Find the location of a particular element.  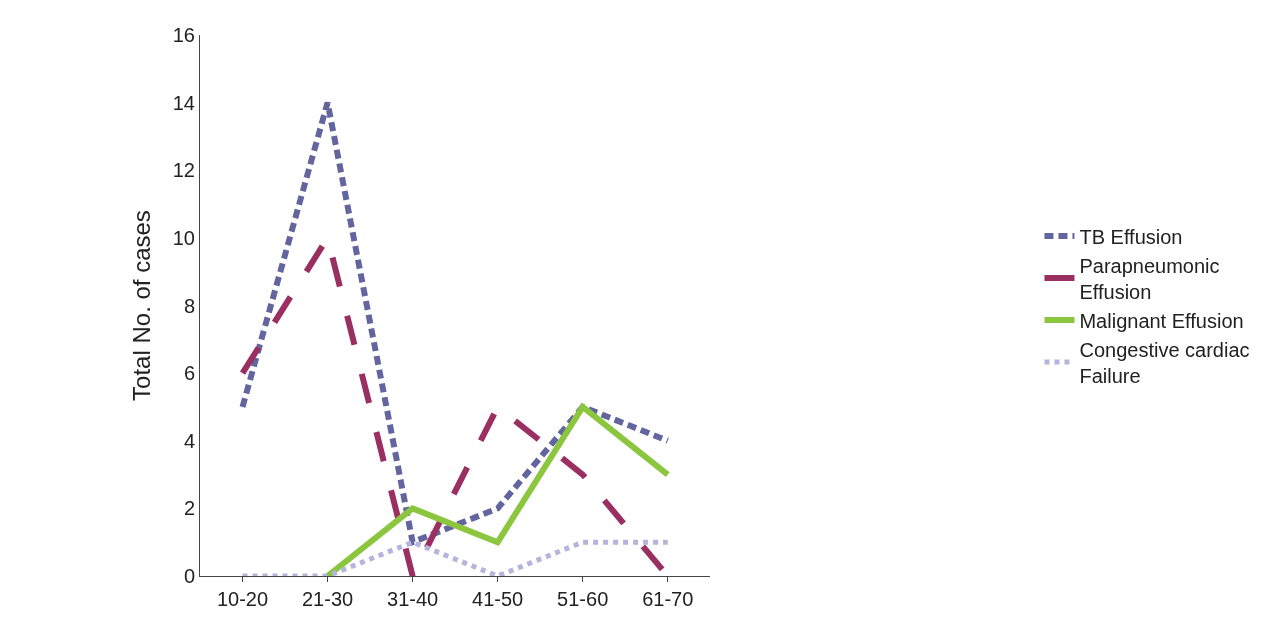

y-tick-label: 12 is located at coordinates (183, 170).